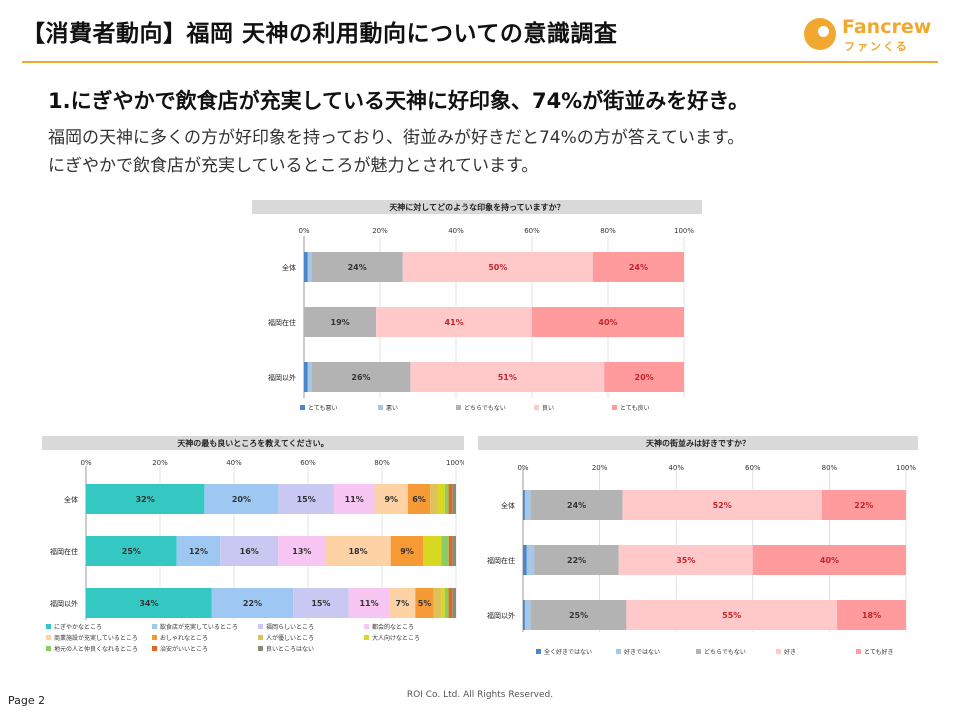  I want to click on data-label: 24%, so click(357, 267).